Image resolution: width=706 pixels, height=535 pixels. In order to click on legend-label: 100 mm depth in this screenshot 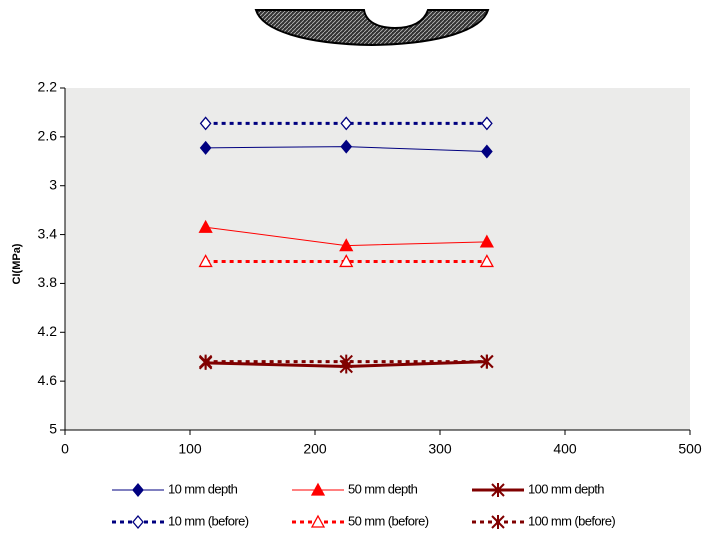, I will do `click(566, 488)`.